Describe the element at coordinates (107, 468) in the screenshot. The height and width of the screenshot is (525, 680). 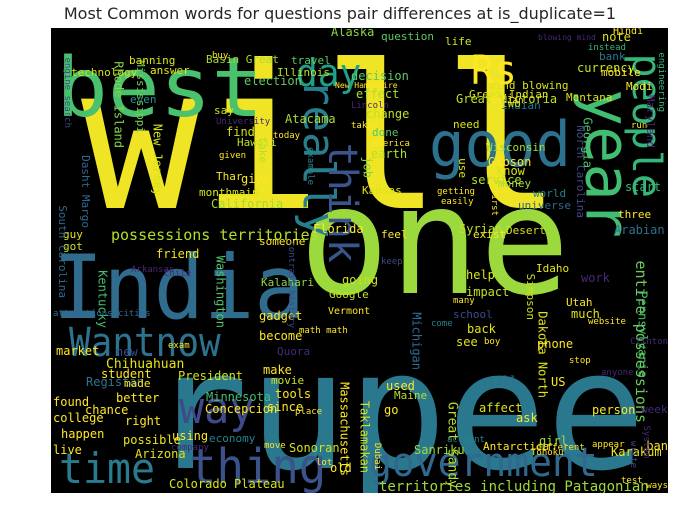
I see `word-time: time` at that location.